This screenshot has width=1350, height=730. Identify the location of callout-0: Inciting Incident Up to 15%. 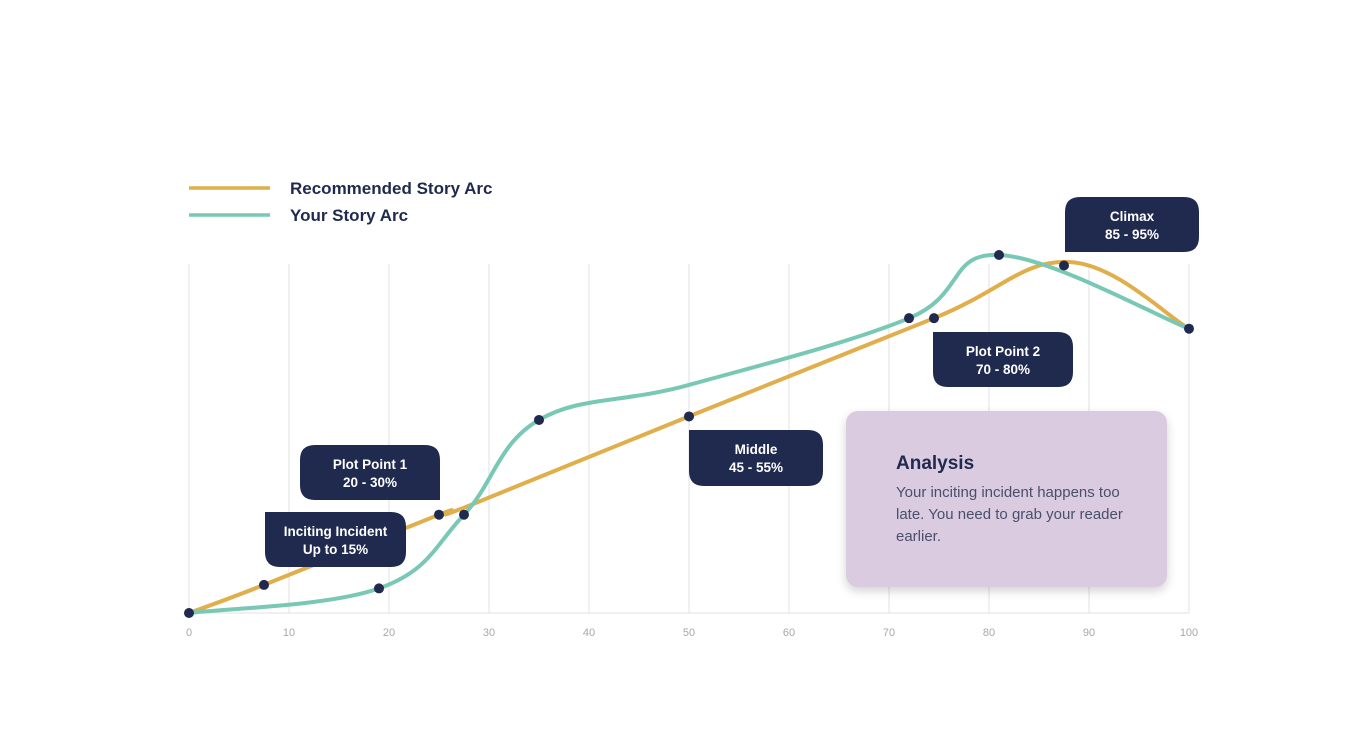
(335, 539).